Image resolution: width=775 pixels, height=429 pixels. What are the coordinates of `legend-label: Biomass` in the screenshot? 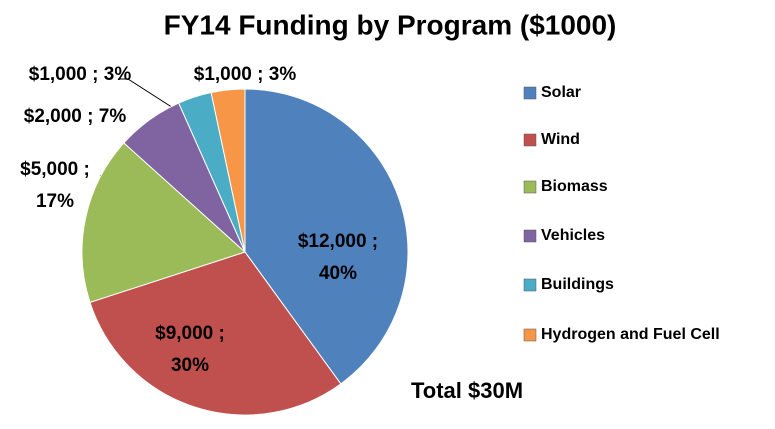 It's located at (574, 186).